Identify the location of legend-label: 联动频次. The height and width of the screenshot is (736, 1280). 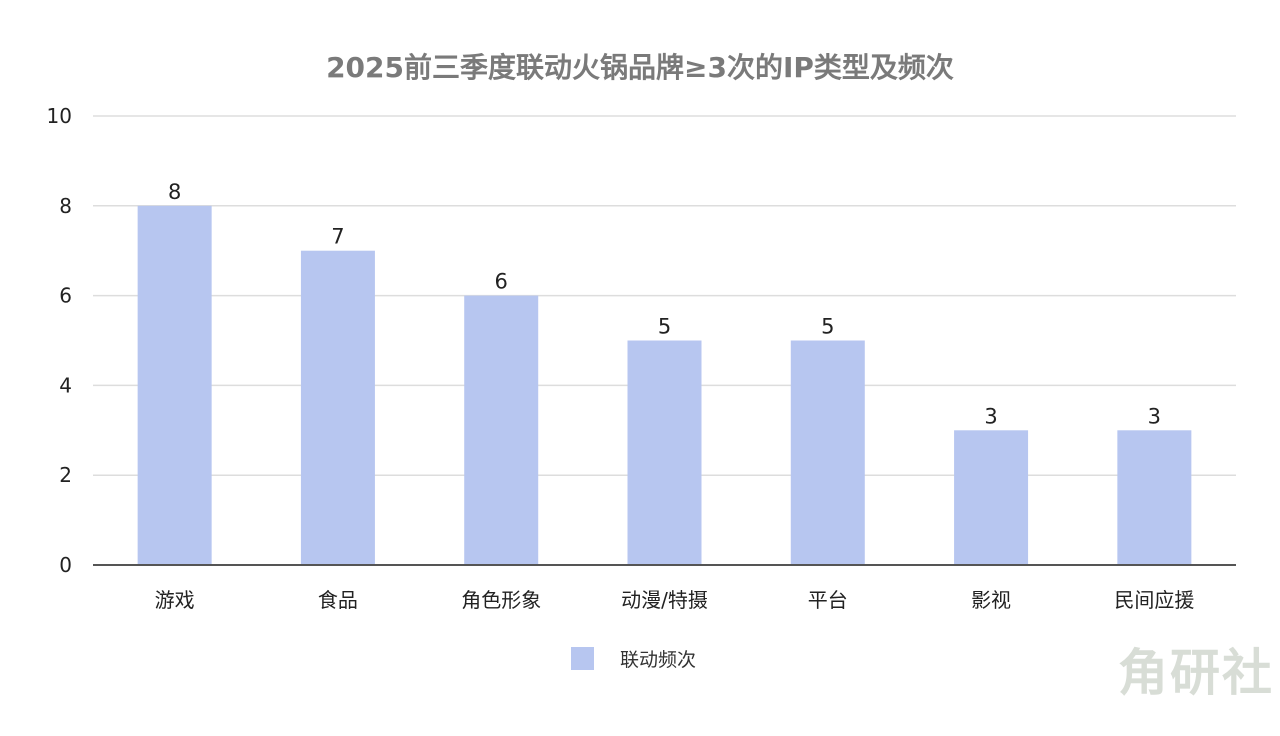
(658, 660).